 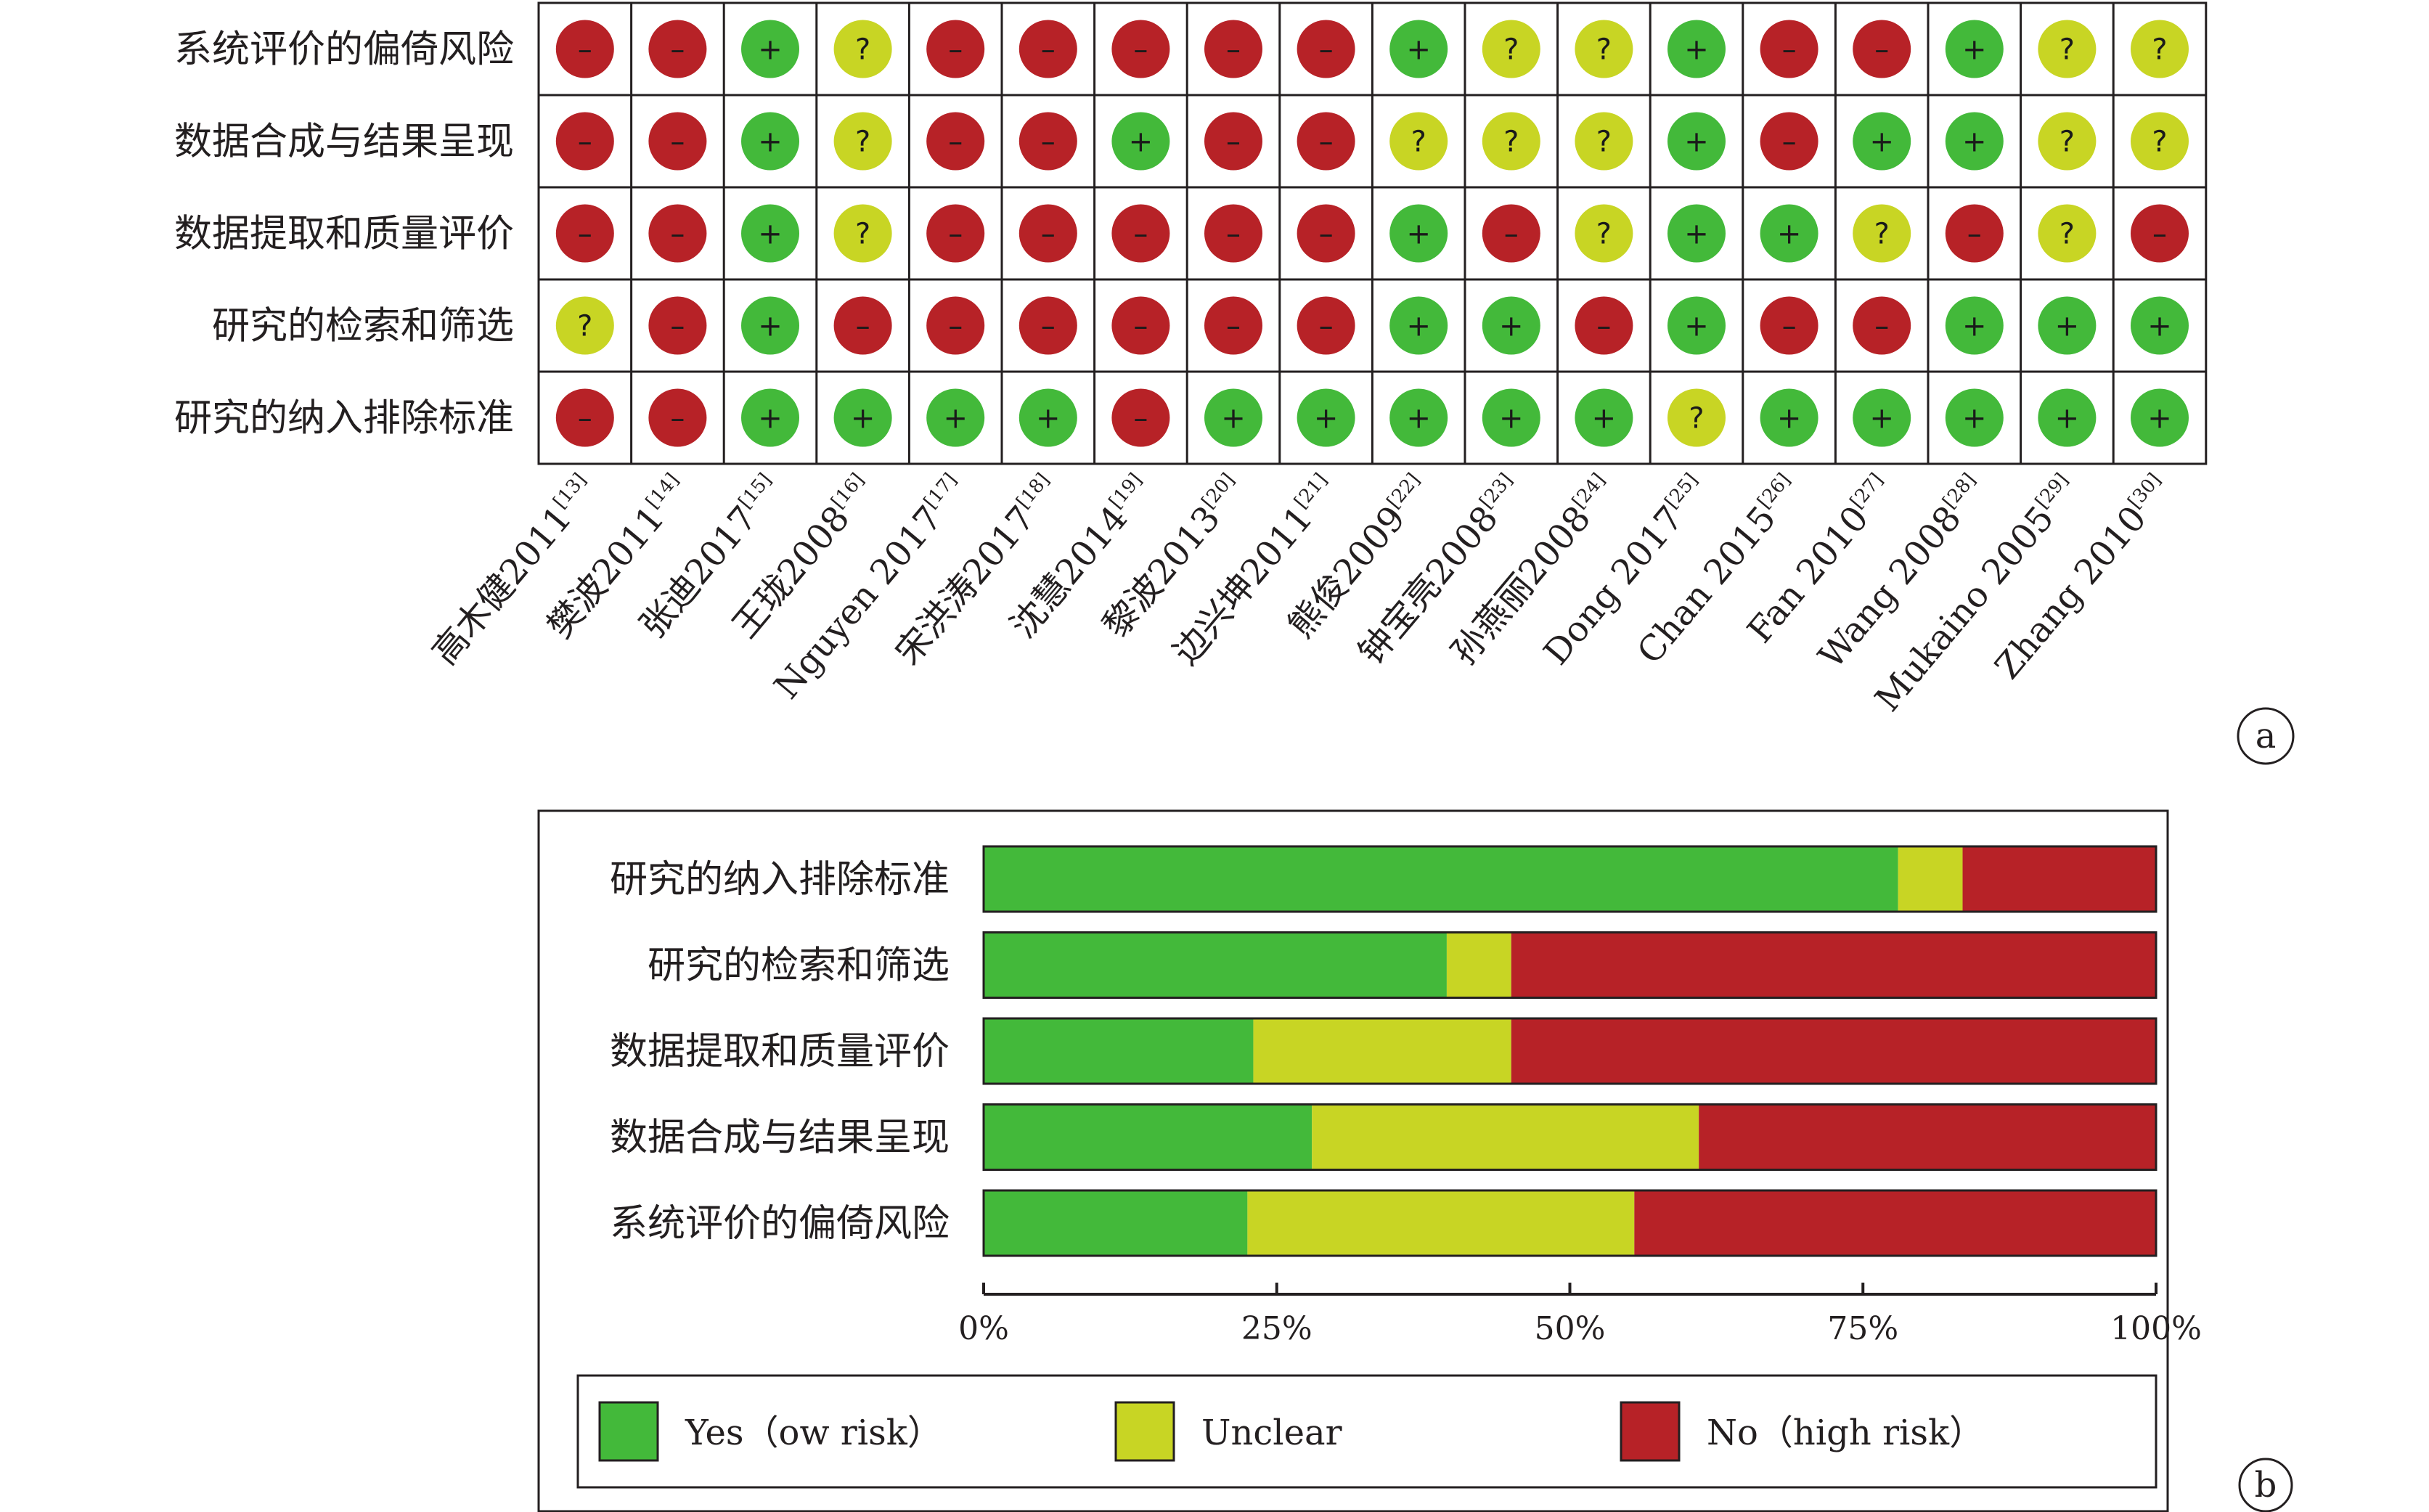 I want to click on legend-swatch-yes, so click(x=628, y=1431).